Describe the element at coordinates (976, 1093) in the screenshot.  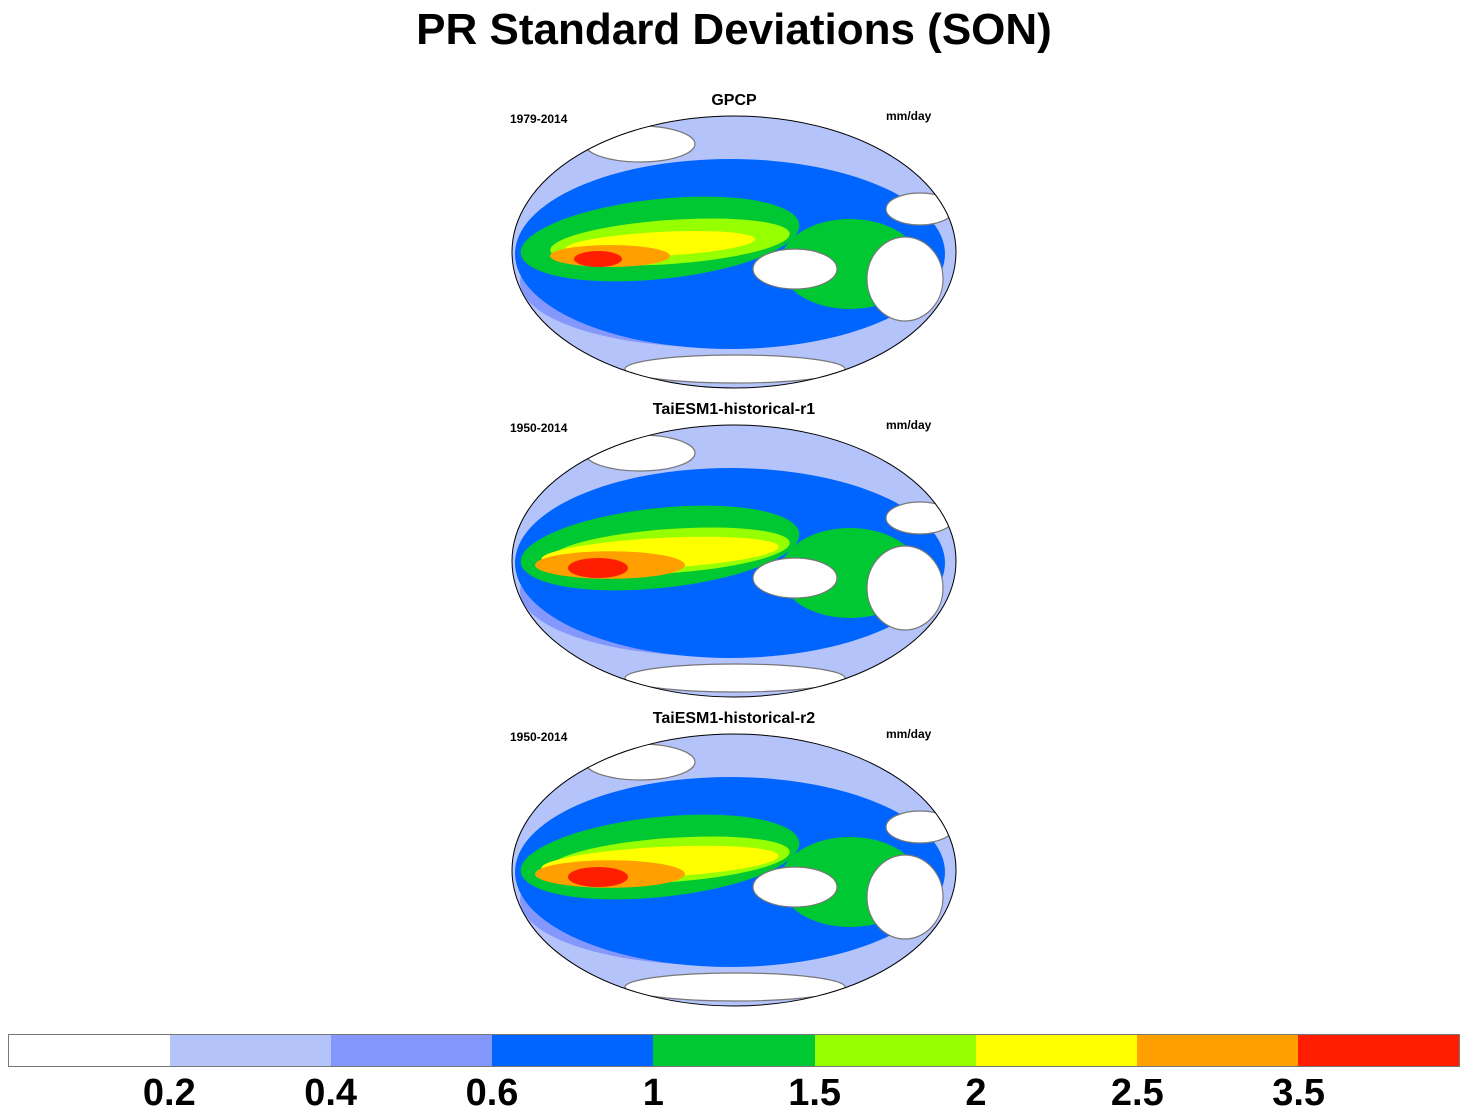
I see `colorbar-tick-label: 2` at that location.